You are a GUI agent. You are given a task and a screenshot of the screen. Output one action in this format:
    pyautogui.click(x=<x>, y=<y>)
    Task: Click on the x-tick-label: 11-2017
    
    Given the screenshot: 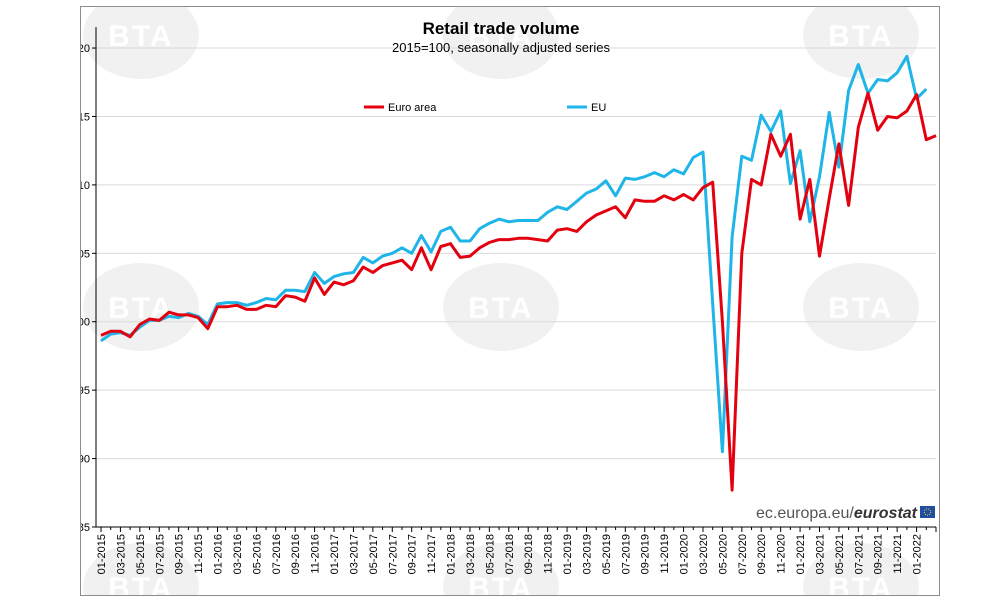 What is the action you would take?
    pyautogui.click(x=432, y=554)
    